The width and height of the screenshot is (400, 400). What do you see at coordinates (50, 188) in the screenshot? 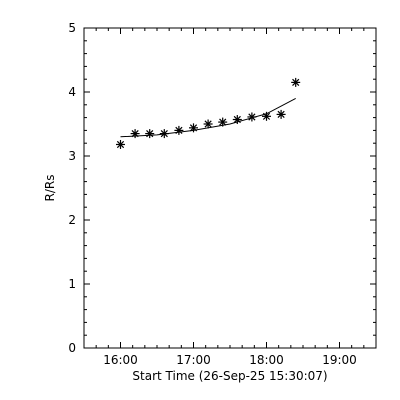
I see `y-axis-title: R/Rs` at bounding box center [50, 188].